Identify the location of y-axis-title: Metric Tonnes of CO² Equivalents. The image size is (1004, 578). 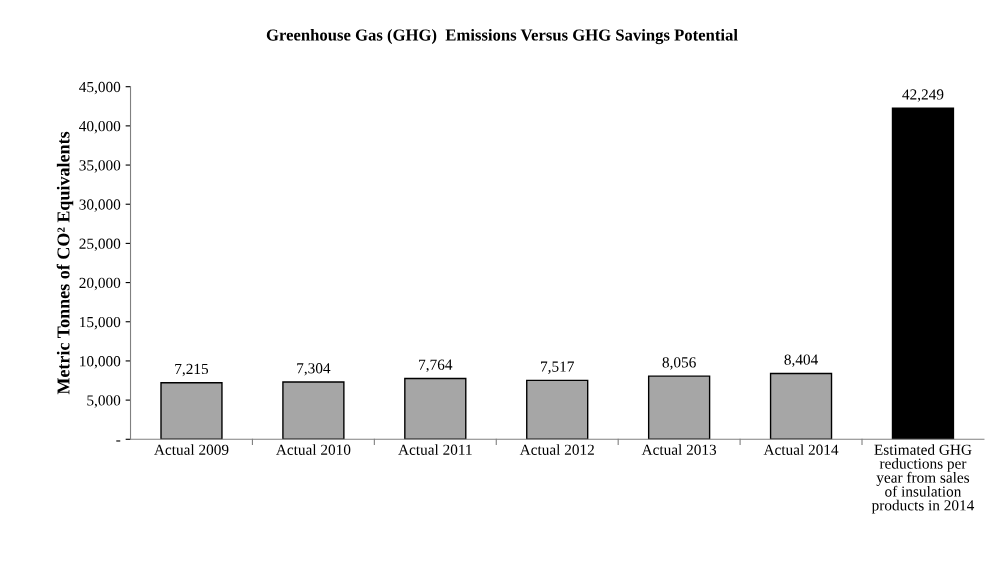
(65, 263).